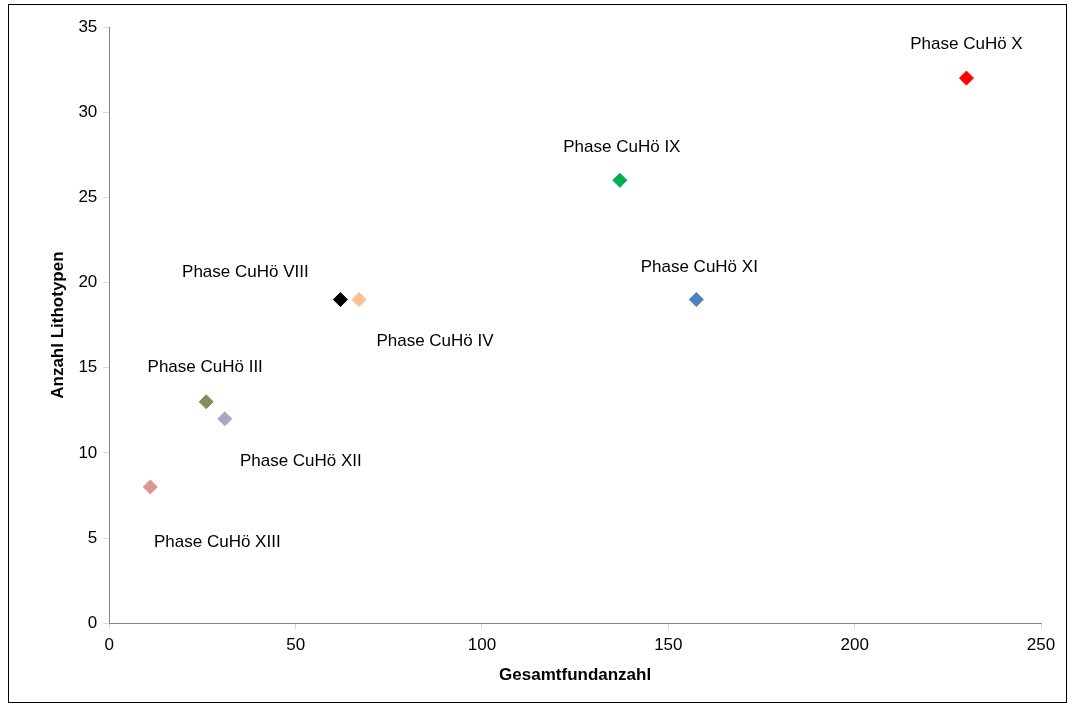 This screenshot has width=1073, height=707. I want to click on y-tick-label: 20, so click(88, 282).